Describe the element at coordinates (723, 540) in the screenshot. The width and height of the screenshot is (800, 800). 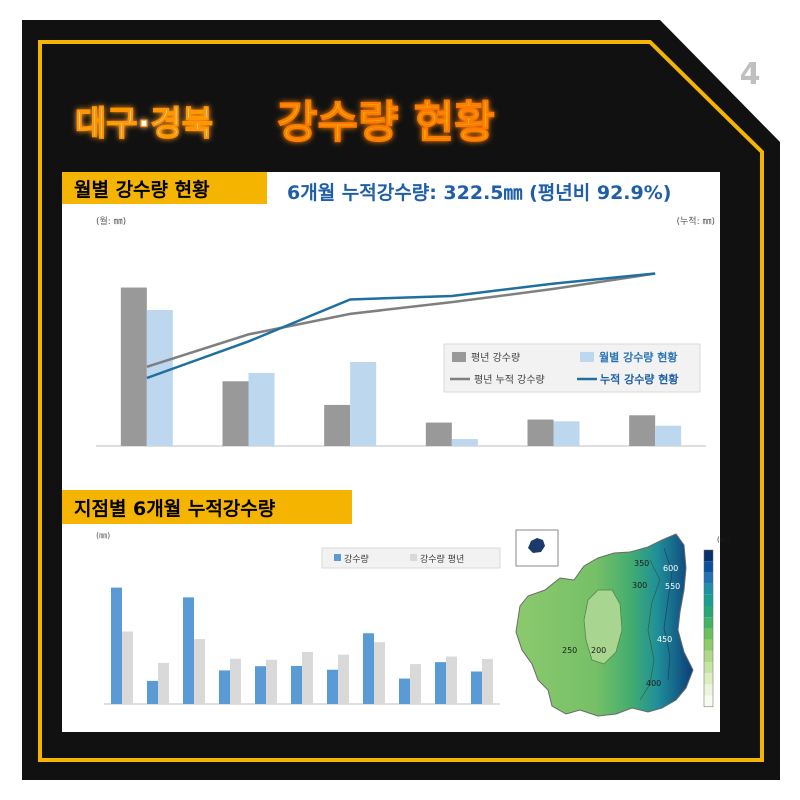
I see `map-legend-unit: (㎜)` at that location.